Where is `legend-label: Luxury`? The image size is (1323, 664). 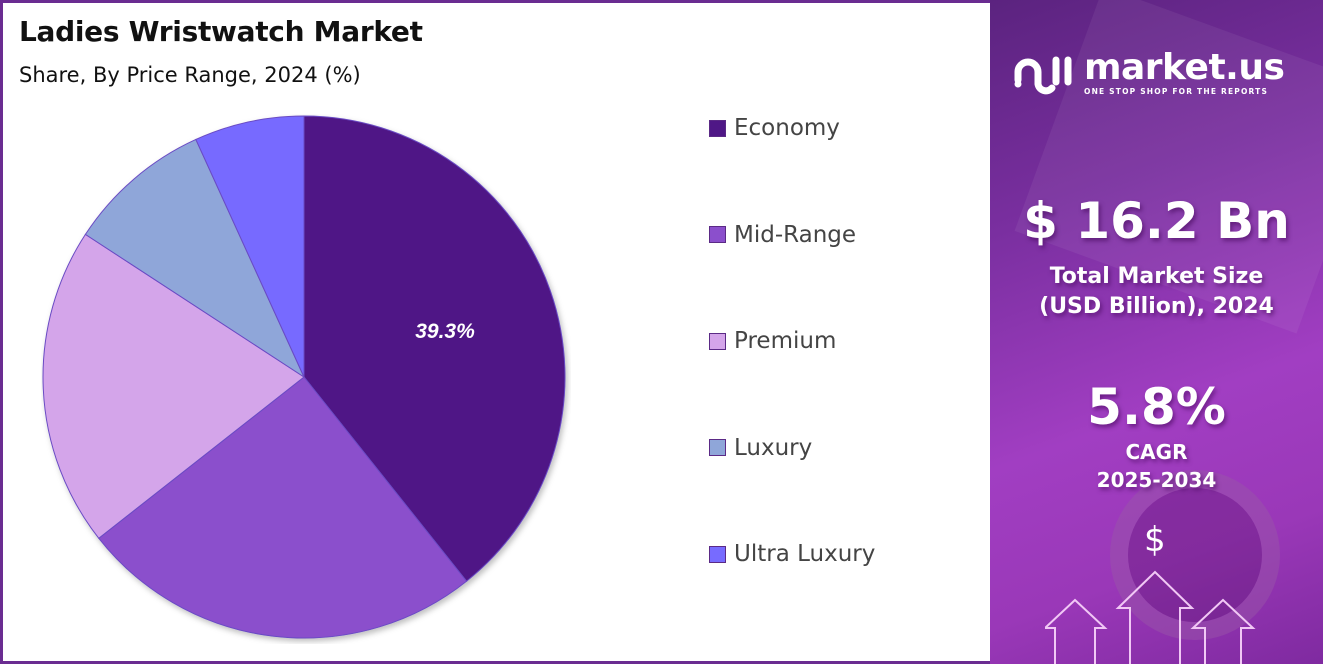
legend-label: Luxury is located at coordinates (773, 447).